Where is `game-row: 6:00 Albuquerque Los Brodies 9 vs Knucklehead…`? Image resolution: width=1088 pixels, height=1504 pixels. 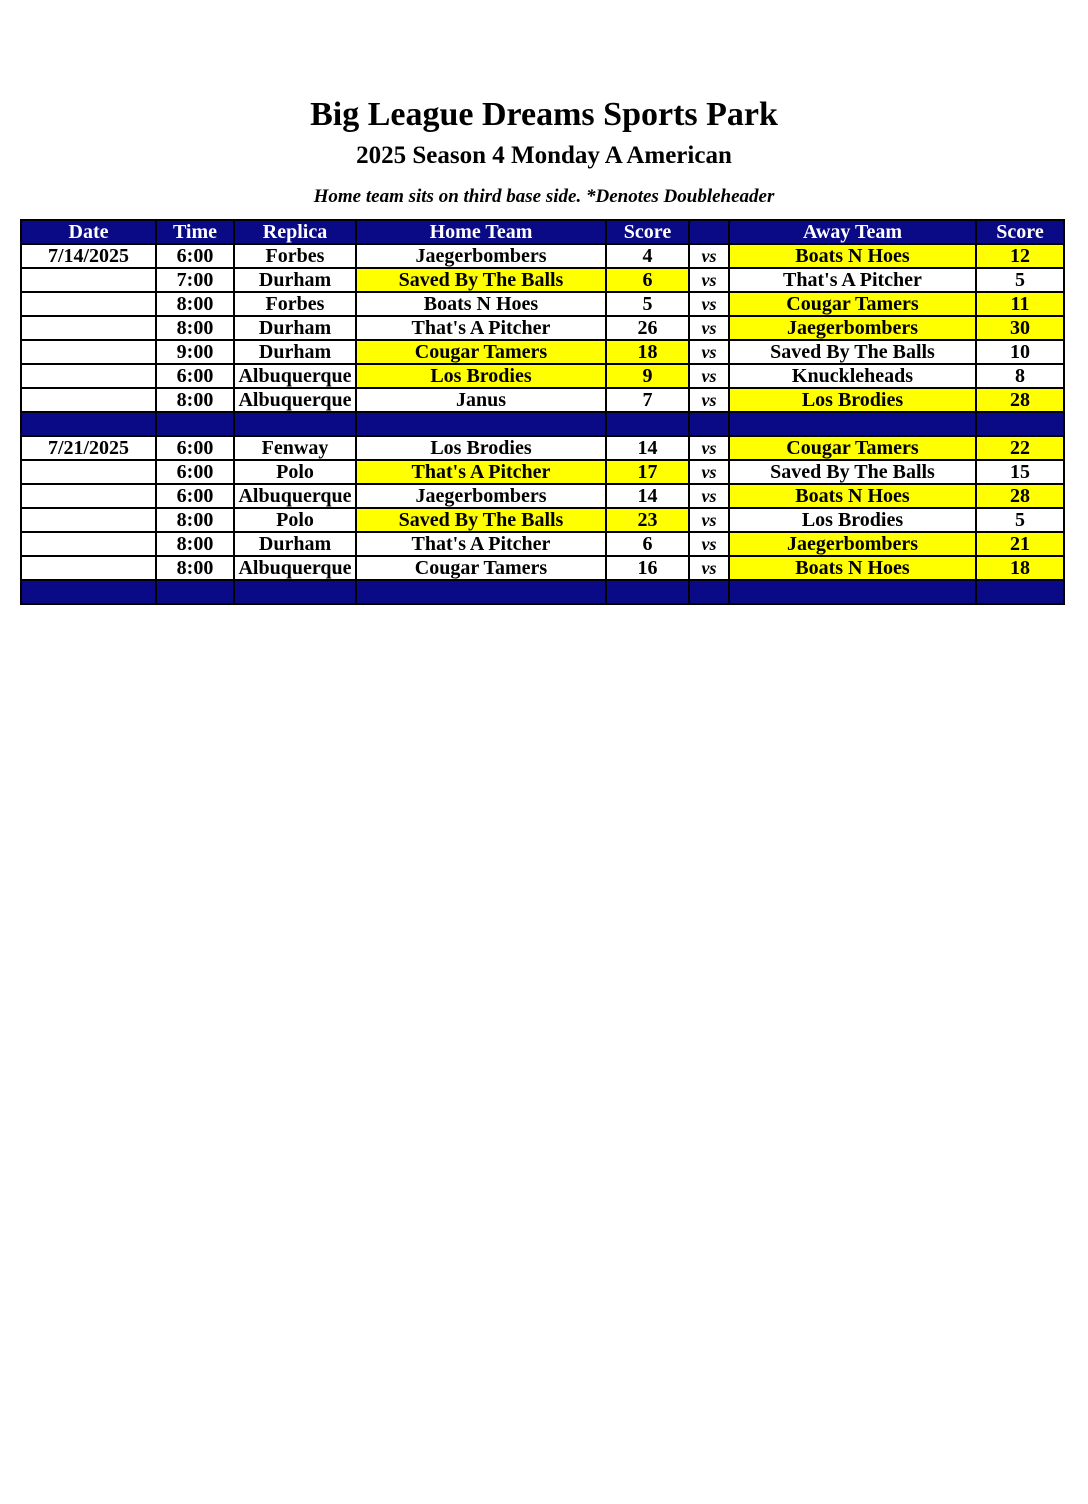
game-row: 6:00 Albuquerque Los Brodies 9 vs Knucklehead… is located at coordinates (542, 376).